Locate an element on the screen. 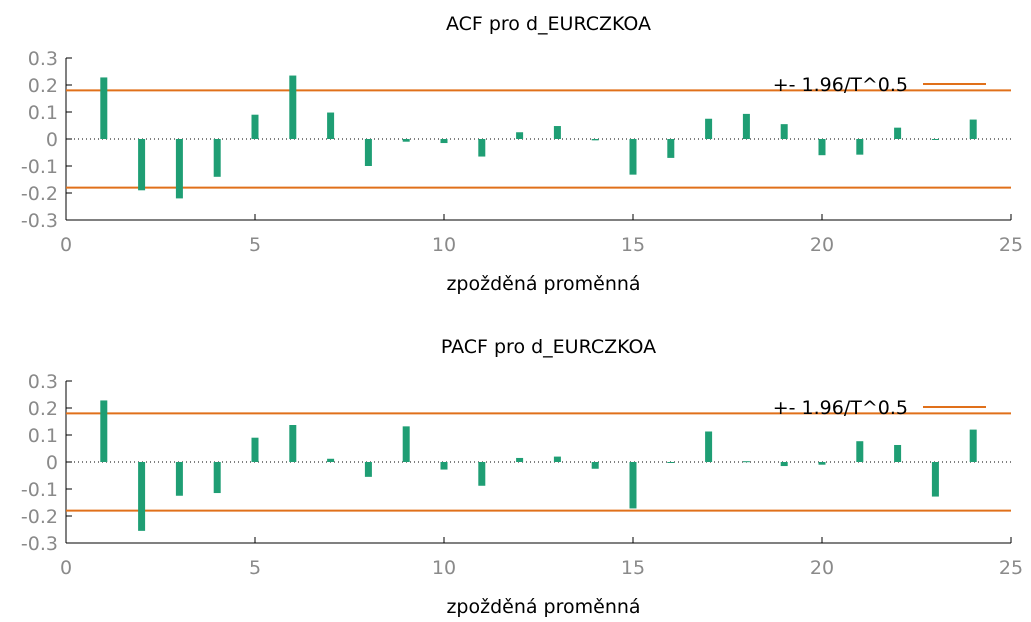  pacf-x-tick-label: 25 is located at coordinates (1011, 568).